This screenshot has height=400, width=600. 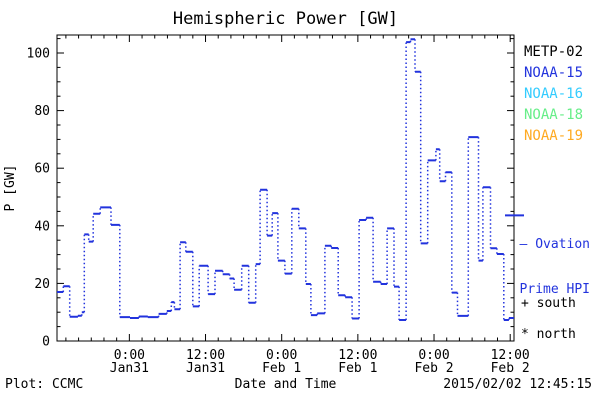 I want to click on svg-text: 20, so click(x=42, y=284).